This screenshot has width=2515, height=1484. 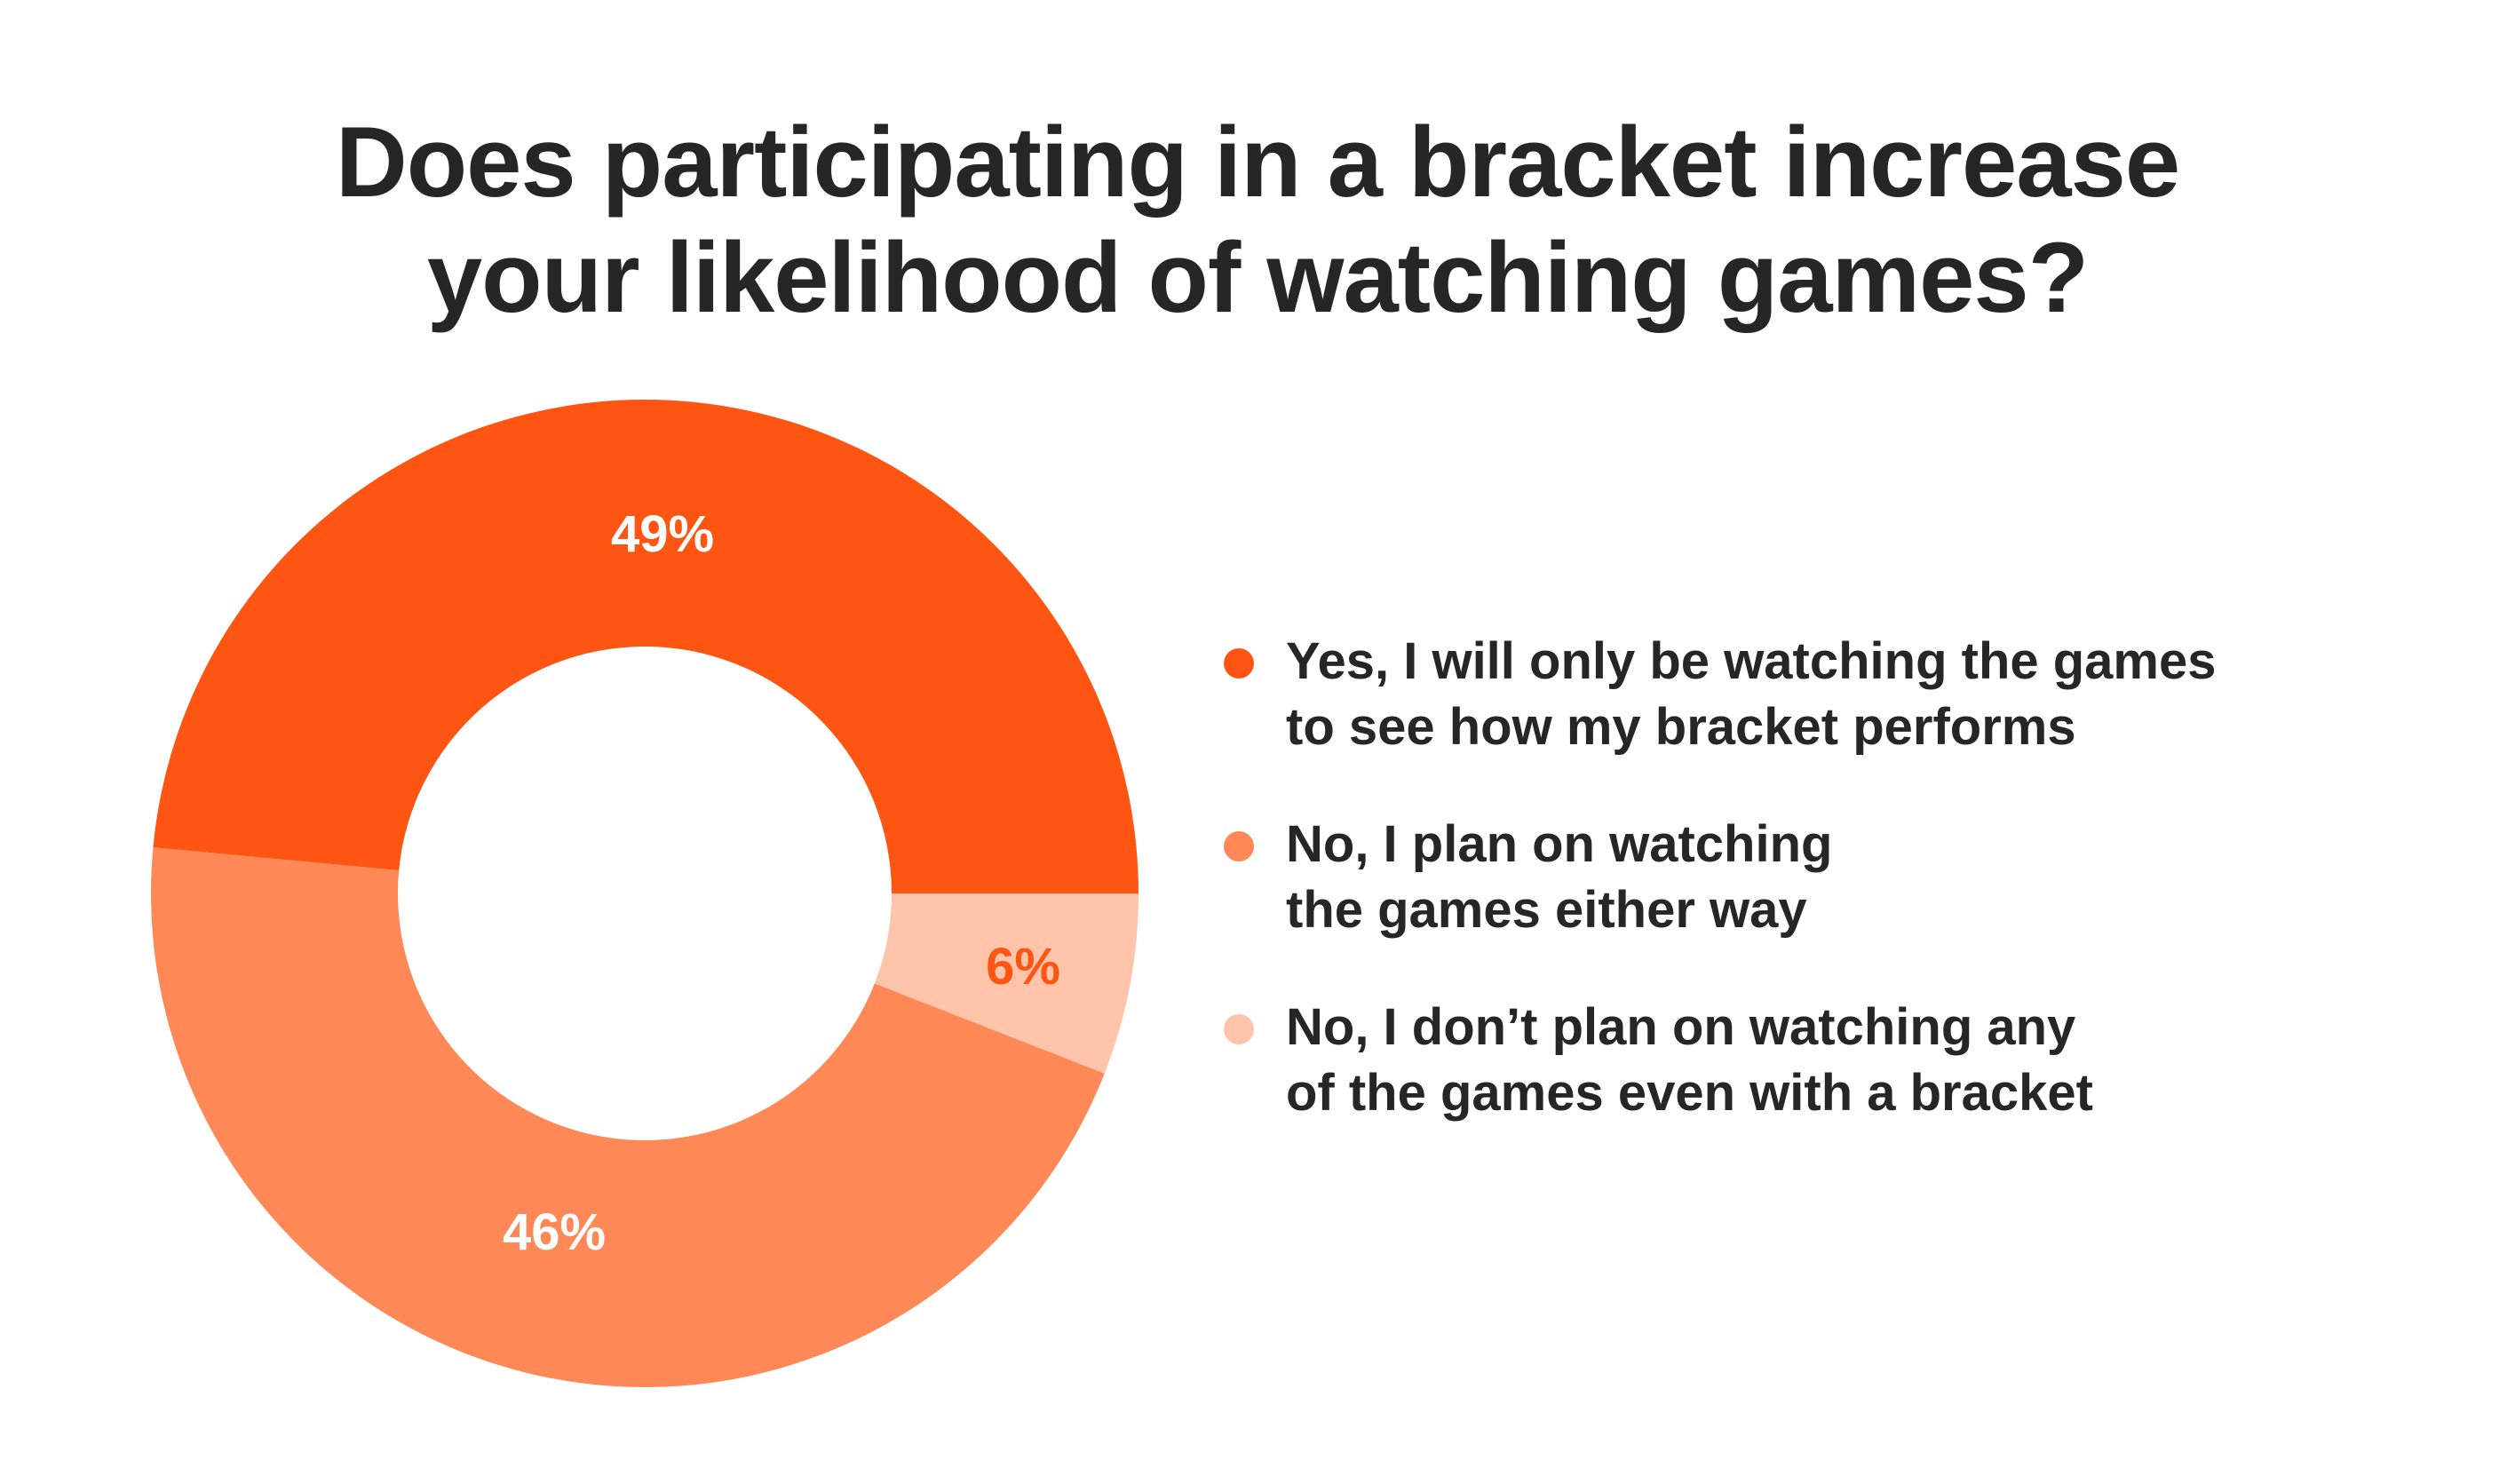 I want to click on slice-label-no-not: 6%, so click(x=1023, y=967).